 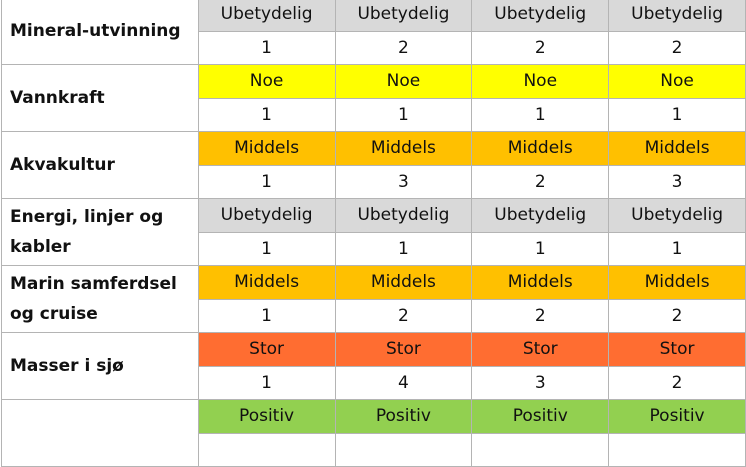 I want to click on sector-name: Mineral-utvinning, so click(x=100, y=32).